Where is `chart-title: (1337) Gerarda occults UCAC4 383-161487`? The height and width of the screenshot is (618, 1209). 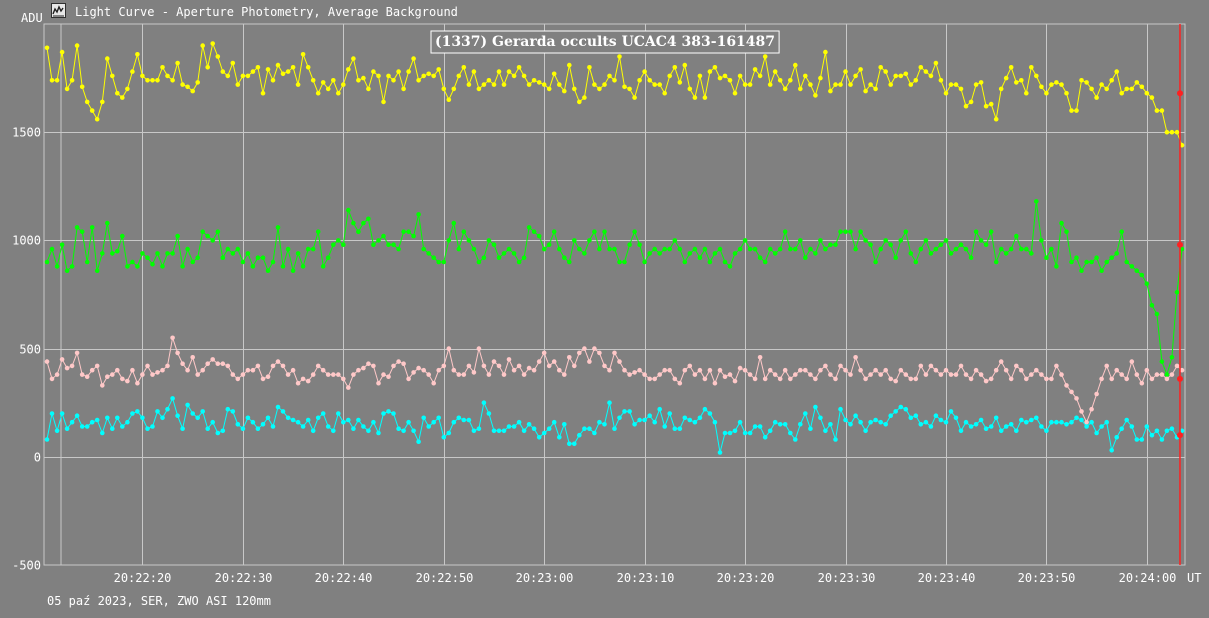 chart-title: (1337) Gerarda occults UCAC4 383-161487 is located at coordinates (605, 42).